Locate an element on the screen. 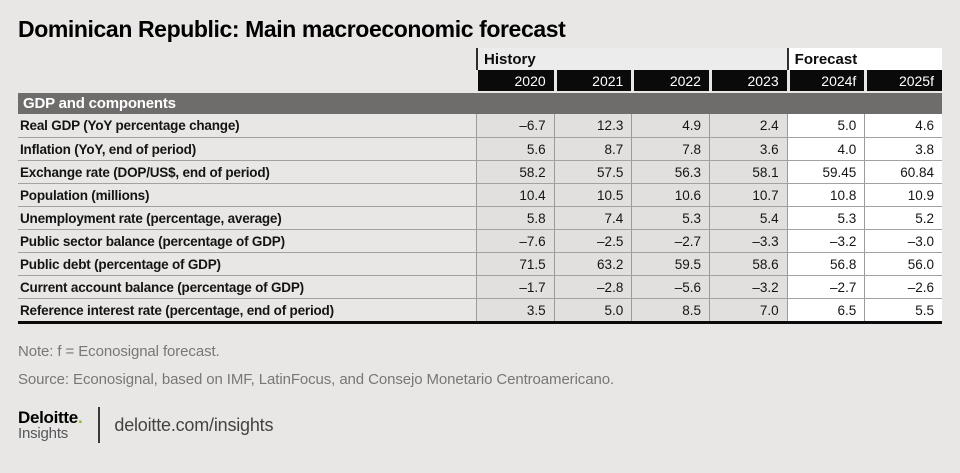 The image size is (960, 473). value-cell: 10.8 is located at coordinates (825, 194).